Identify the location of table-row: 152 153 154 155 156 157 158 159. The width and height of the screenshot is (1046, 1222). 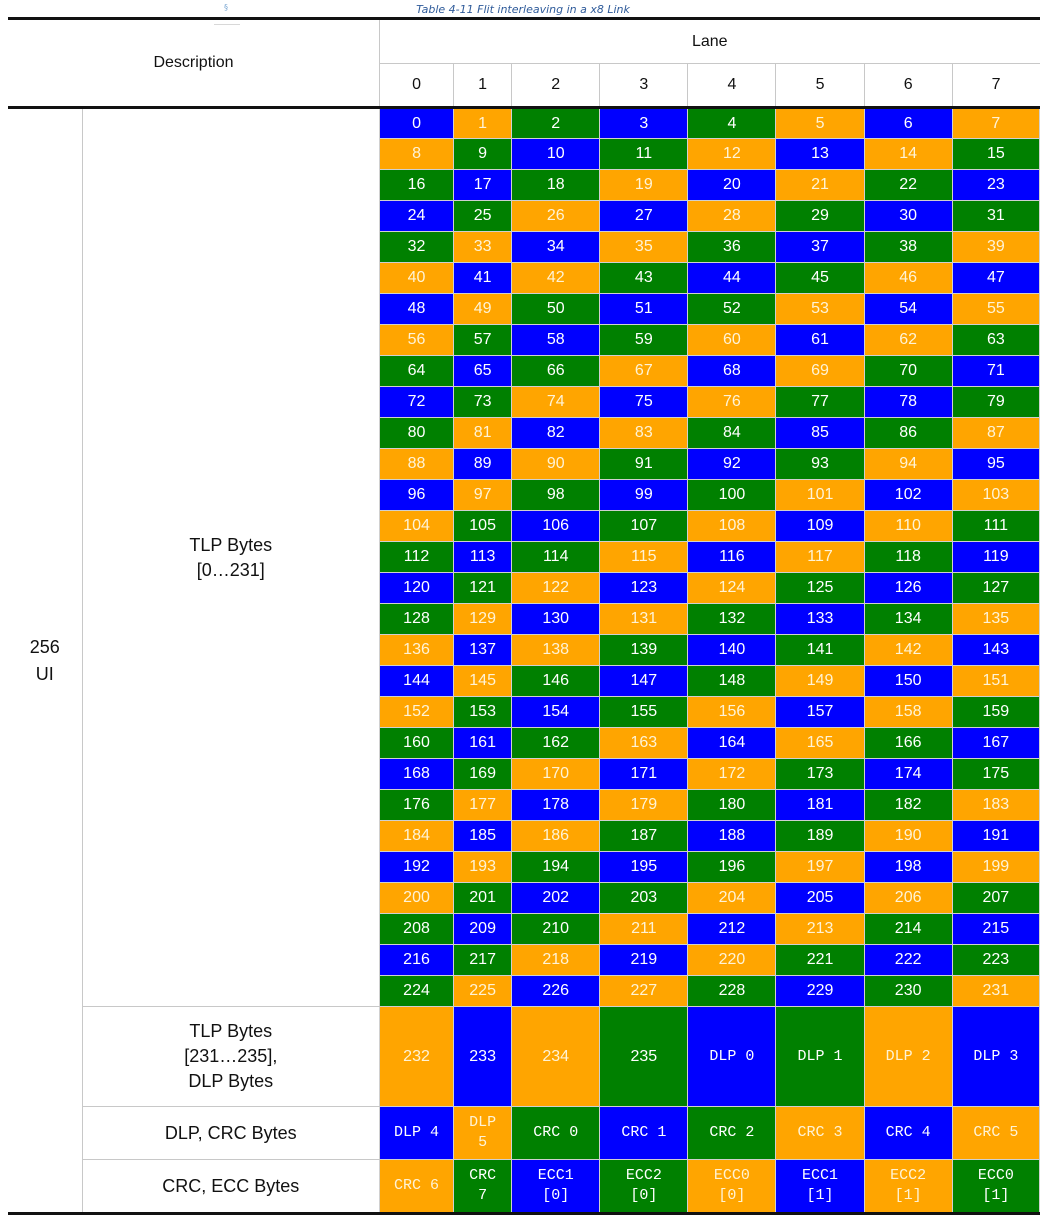
(524, 712).